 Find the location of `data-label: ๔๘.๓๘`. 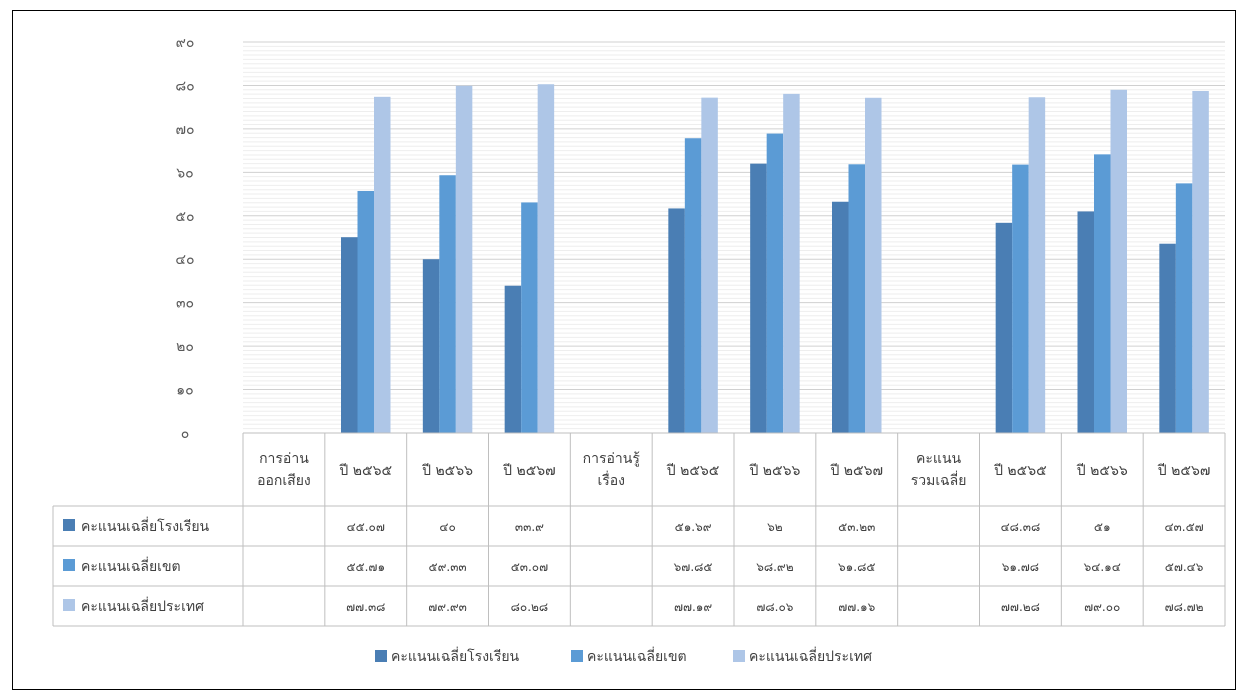

data-label: ๔๘.๓๘ is located at coordinates (1021, 527).